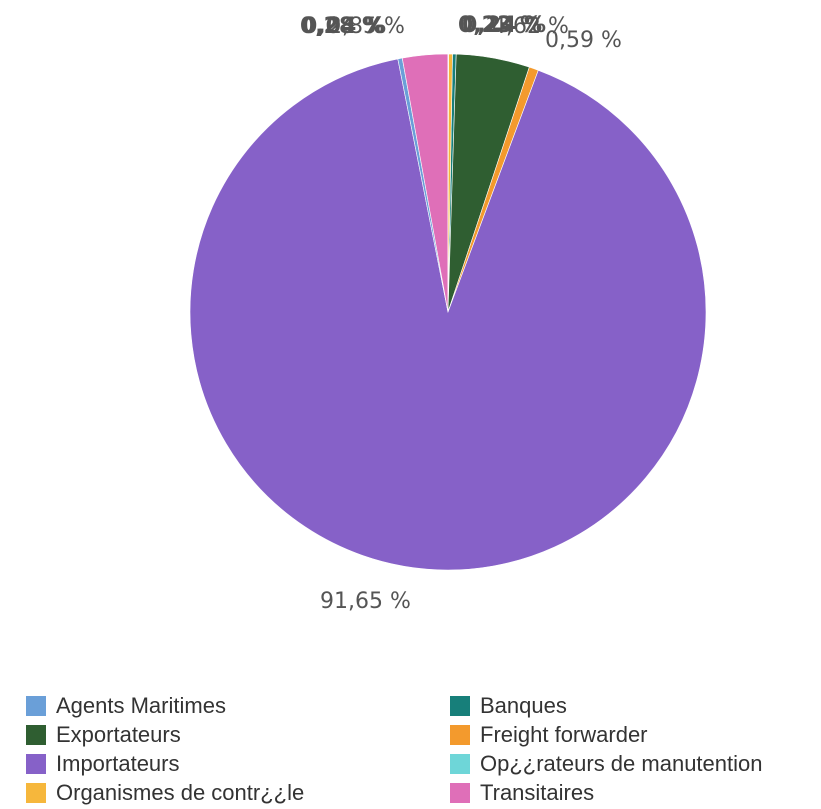 This screenshot has width=821, height=809. I want to click on data-label: 2,85 %, so click(366, 26).